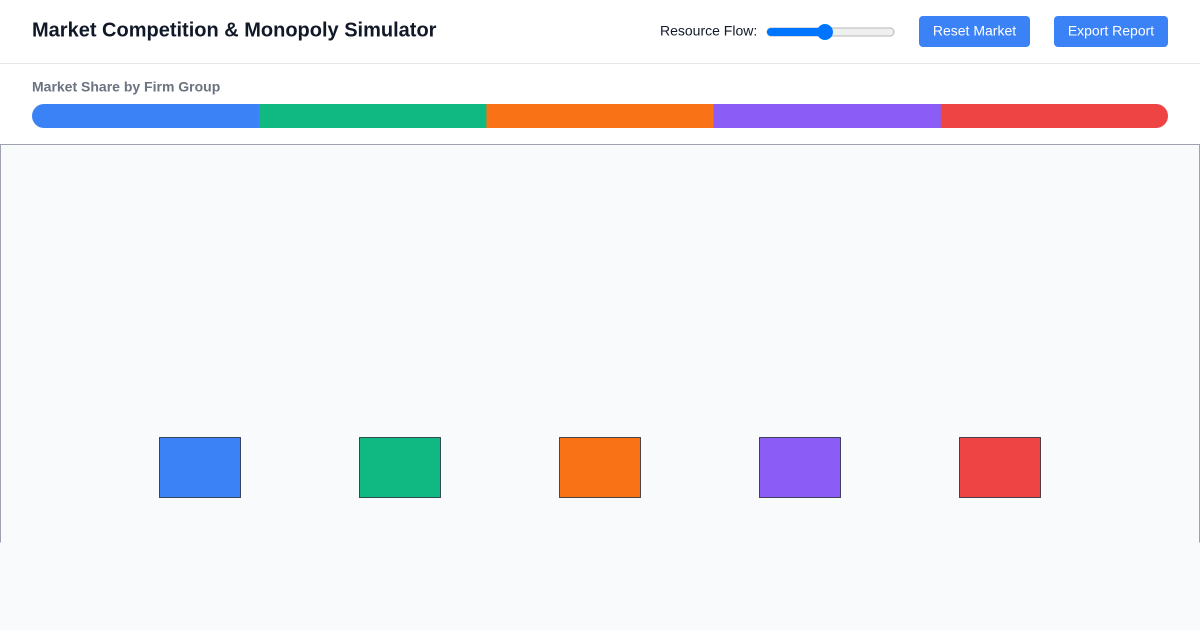  I want to click on slider-thumb, so click(824, 32).